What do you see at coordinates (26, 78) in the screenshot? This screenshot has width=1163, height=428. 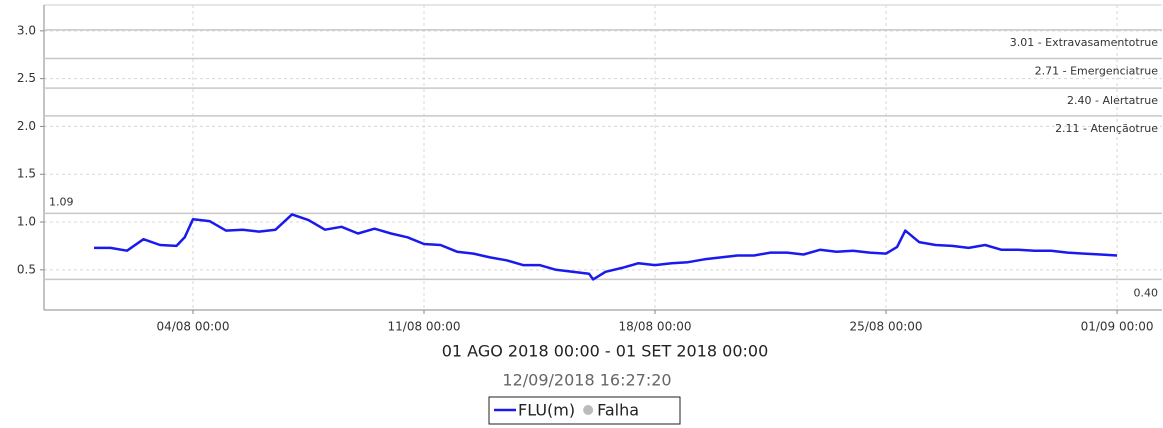 I see `y-tick-label: 2.5` at bounding box center [26, 78].